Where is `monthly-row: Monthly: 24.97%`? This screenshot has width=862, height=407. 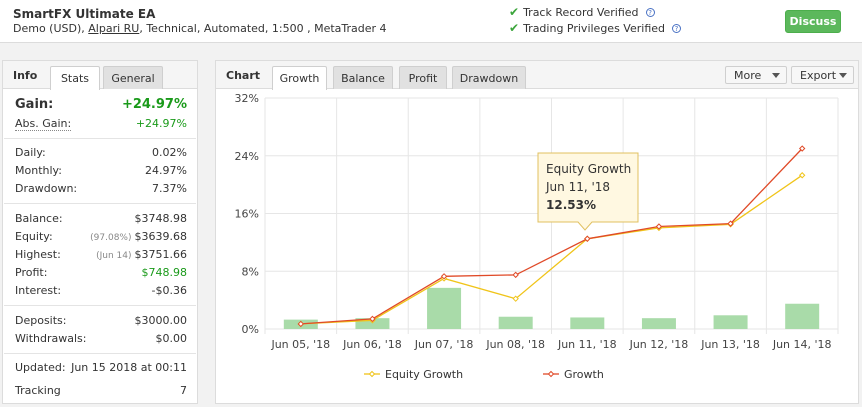
monthly-row: Monthly: 24.97% is located at coordinates (101, 170).